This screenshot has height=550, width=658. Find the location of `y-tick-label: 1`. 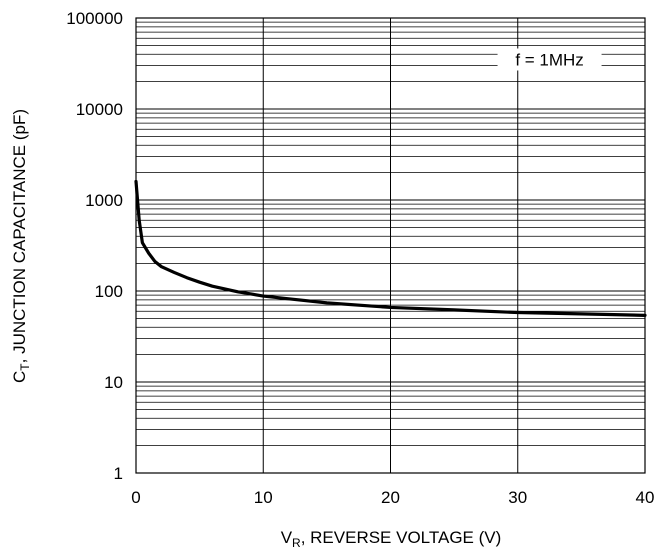

y-tick-label: 1 is located at coordinates (118, 473).